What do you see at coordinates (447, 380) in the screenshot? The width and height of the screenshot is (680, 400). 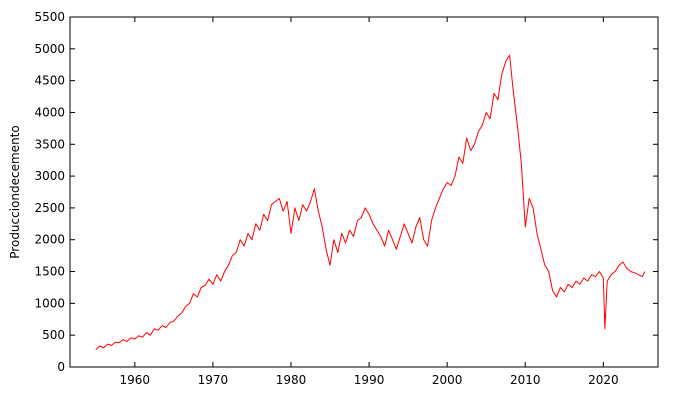 I see `x-tick-label: 2000` at bounding box center [447, 380].